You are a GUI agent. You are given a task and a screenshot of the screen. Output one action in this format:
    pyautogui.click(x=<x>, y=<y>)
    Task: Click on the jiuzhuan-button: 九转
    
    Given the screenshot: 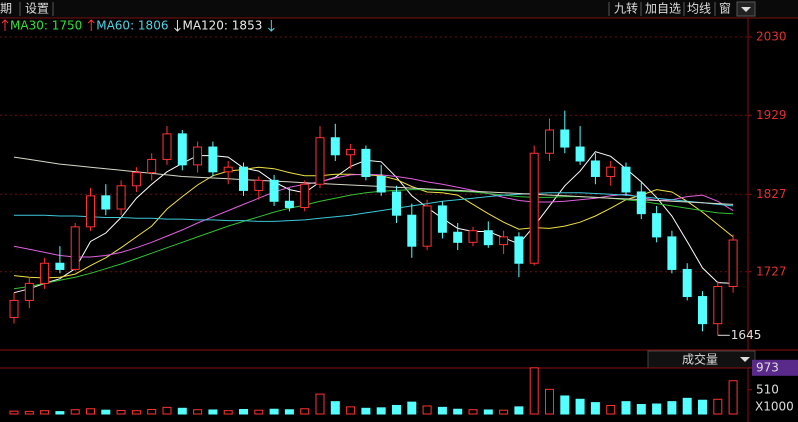 What is the action you would take?
    pyautogui.click(x=626, y=8)
    